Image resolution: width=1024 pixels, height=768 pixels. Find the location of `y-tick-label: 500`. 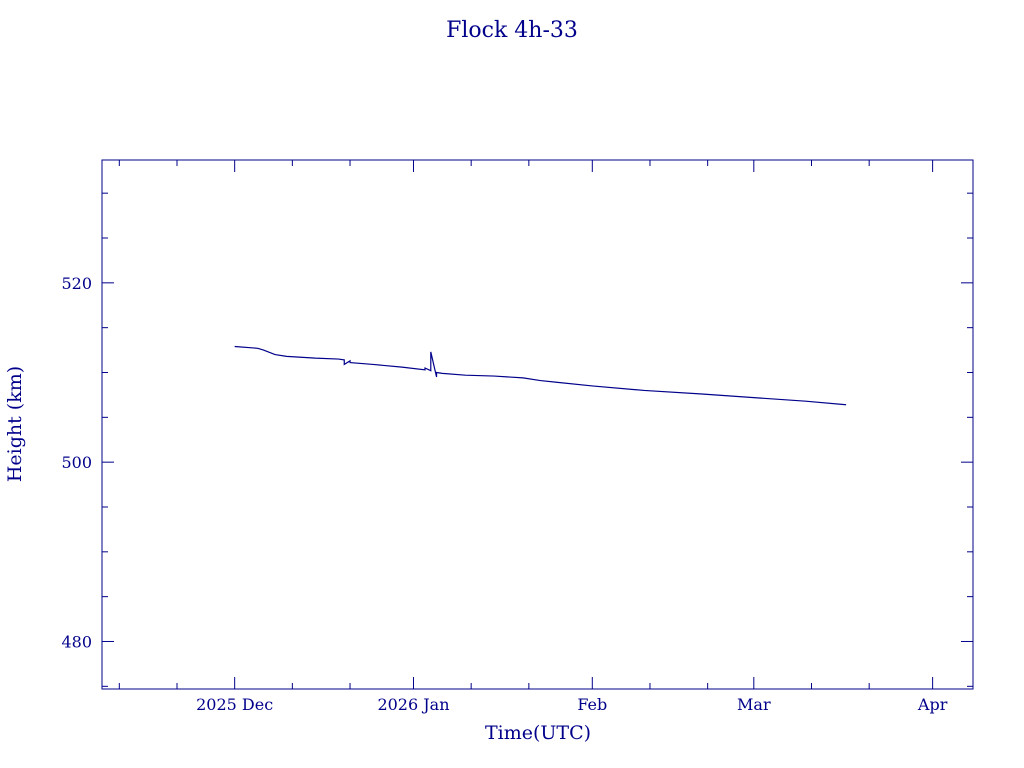

y-tick-label: 500 is located at coordinates (76, 462).